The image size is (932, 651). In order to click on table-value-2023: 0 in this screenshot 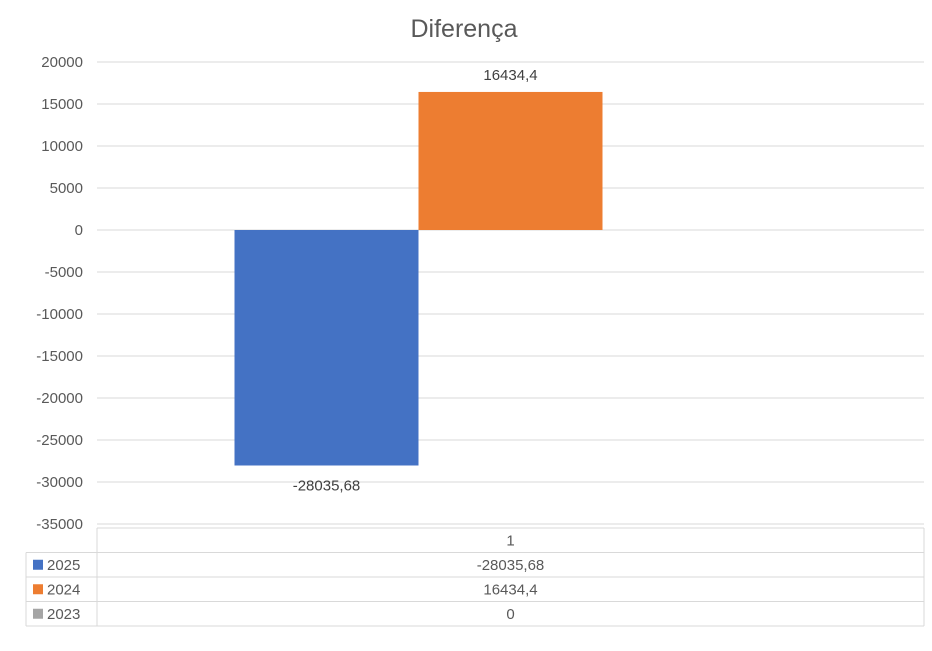, I will do `click(510, 614)`.